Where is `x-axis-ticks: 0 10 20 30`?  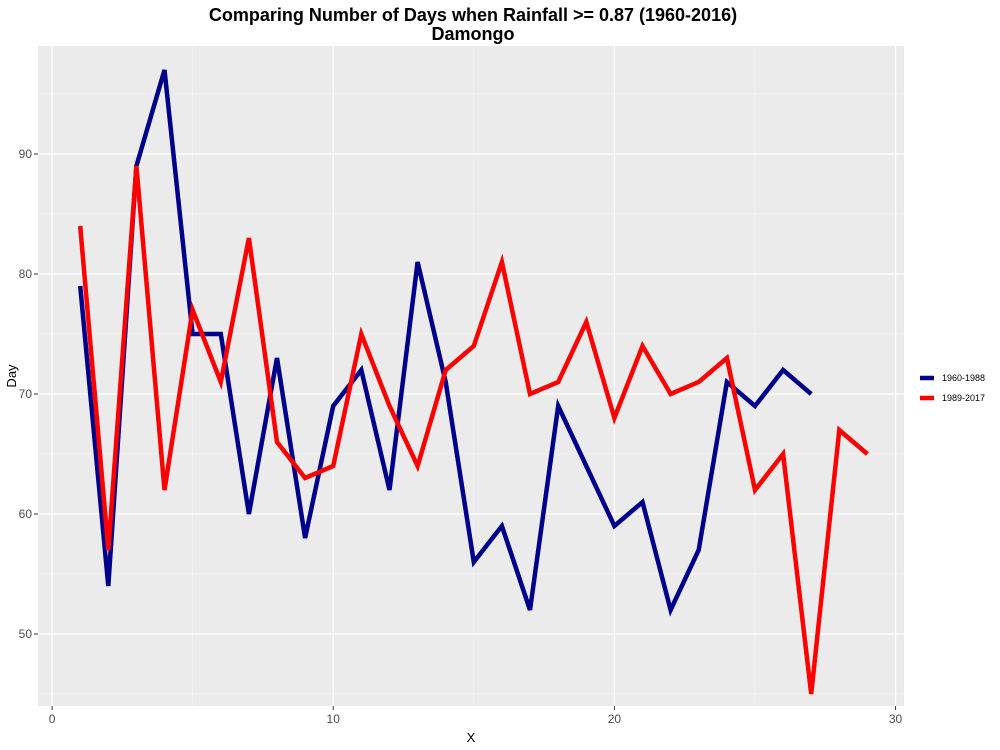 x-axis-ticks: 0 10 20 30 is located at coordinates (476, 716).